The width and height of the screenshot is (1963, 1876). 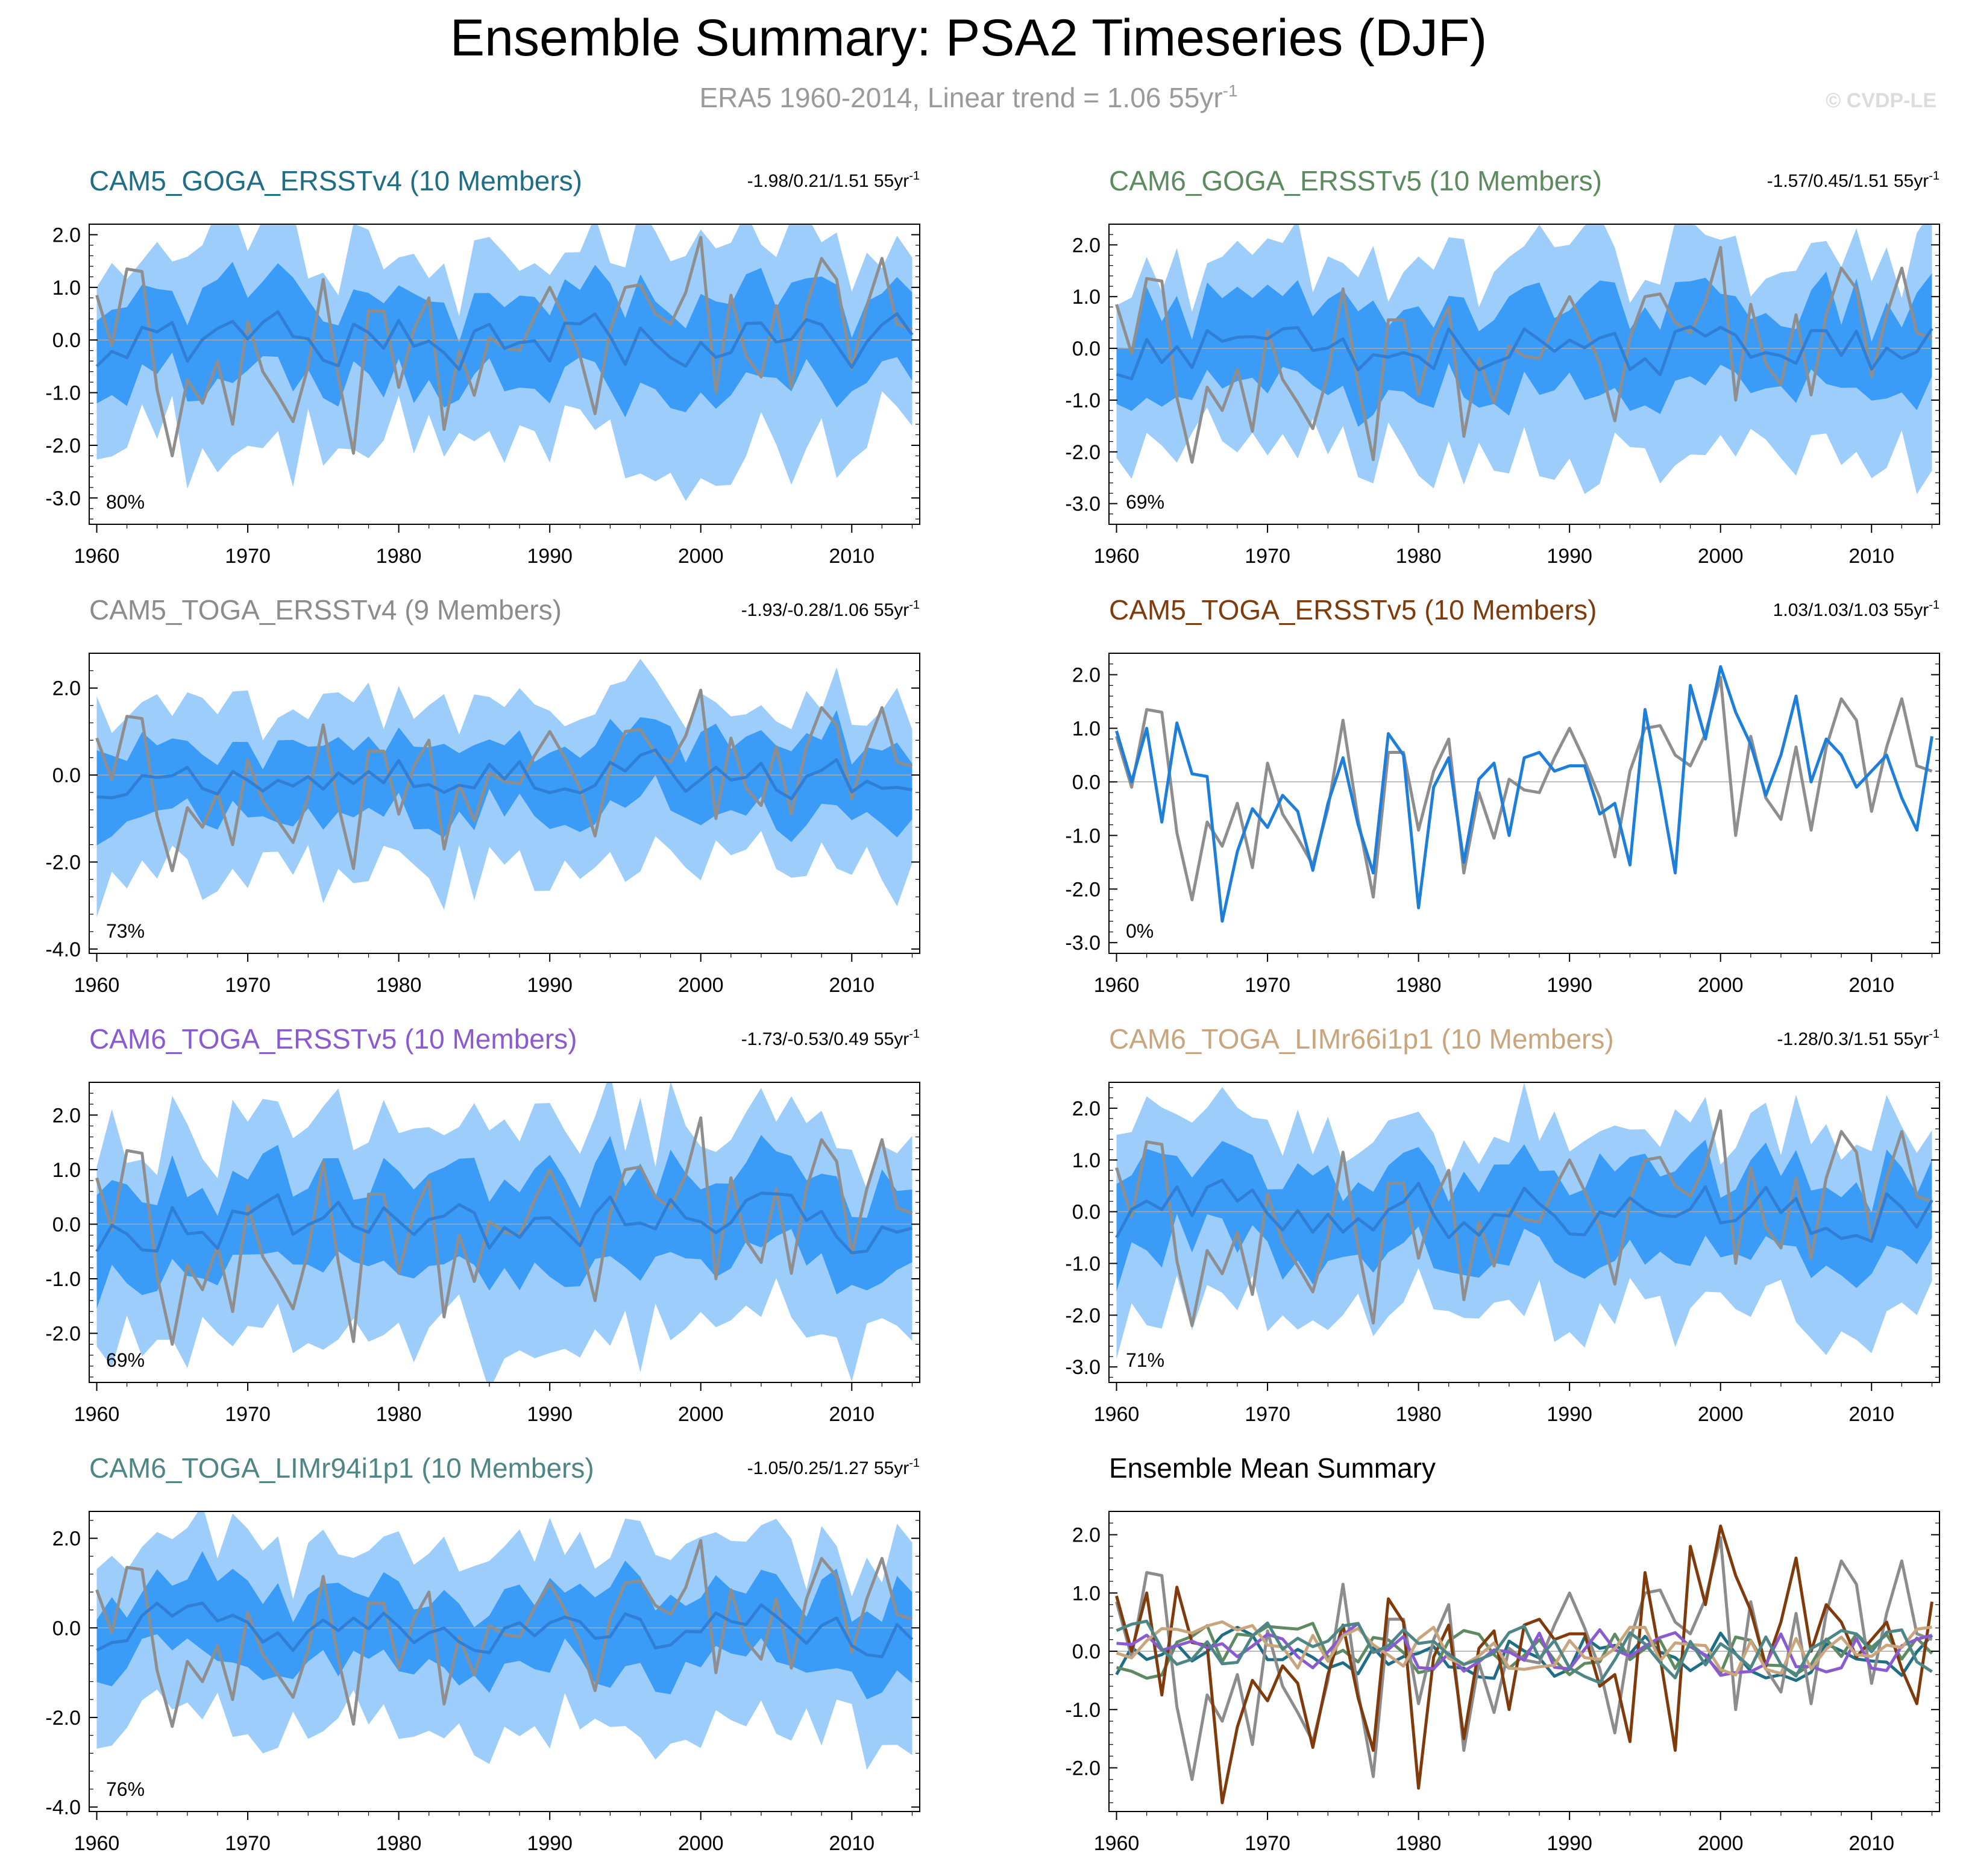 What do you see at coordinates (1856, 609) in the screenshot?
I see `panel-trend-stats: 1.03/1.03/1.03 55yr-1` at bounding box center [1856, 609].